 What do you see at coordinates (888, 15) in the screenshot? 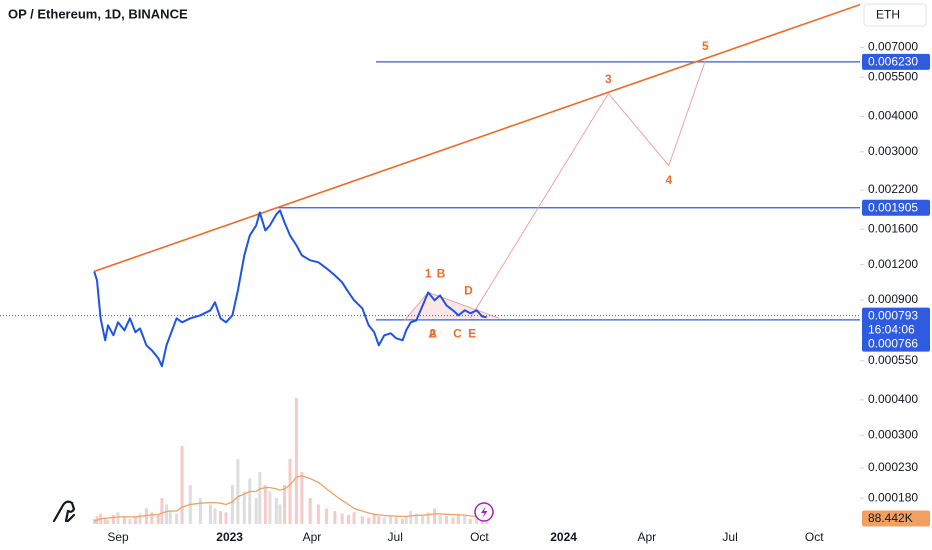
I see `currency-label: ETH` at bounding box center [888, 15].